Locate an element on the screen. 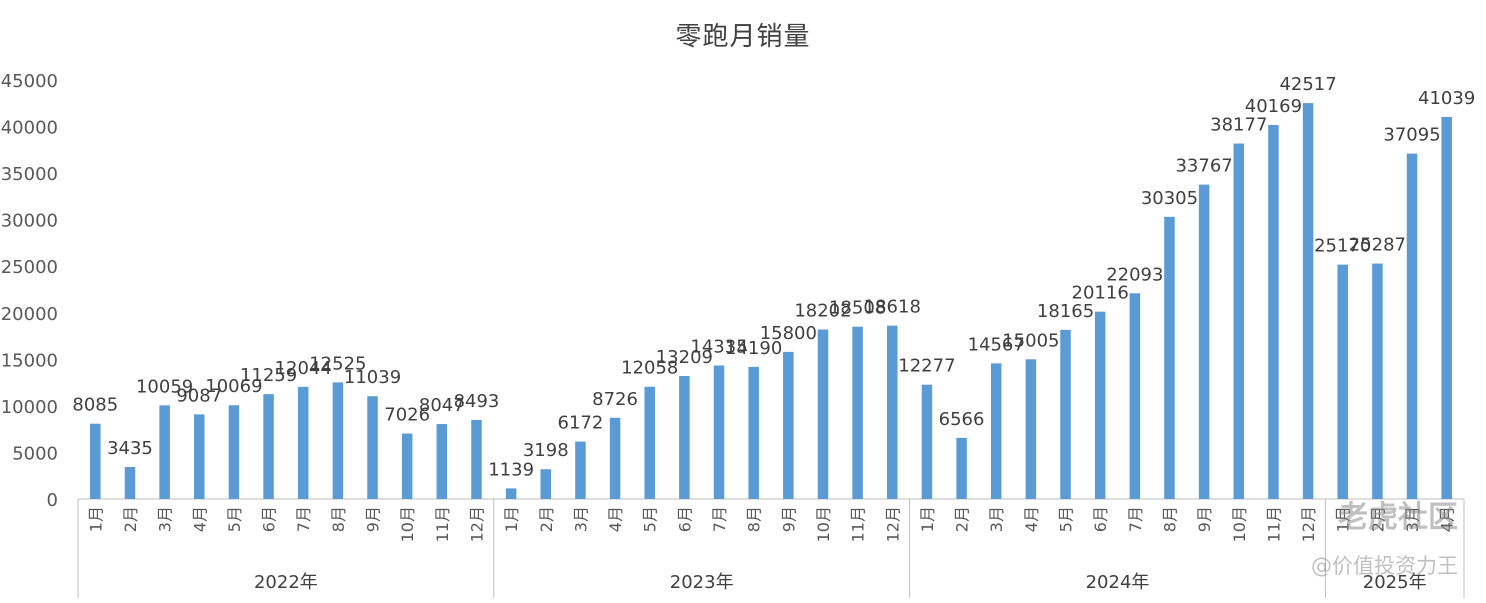 This screenshot has width=1486, height=603. bar-value-label: 11039 is located at coordinates (372, 377).